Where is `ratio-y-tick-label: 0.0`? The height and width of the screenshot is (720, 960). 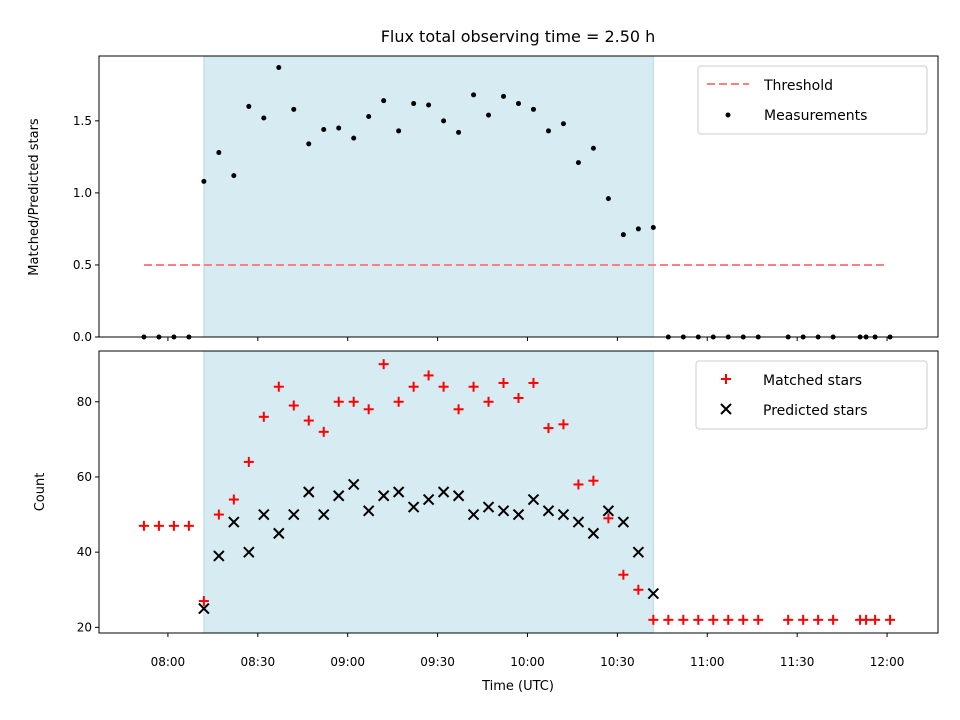
ratio-y-tick-label: 0.0 is located at coordinates (82, 337).